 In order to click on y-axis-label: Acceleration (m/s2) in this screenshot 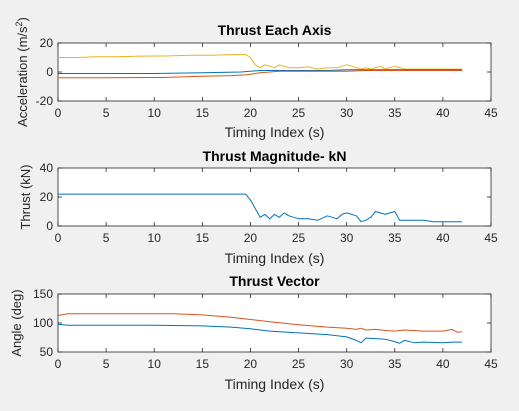, I will do `click(22, 72)`.